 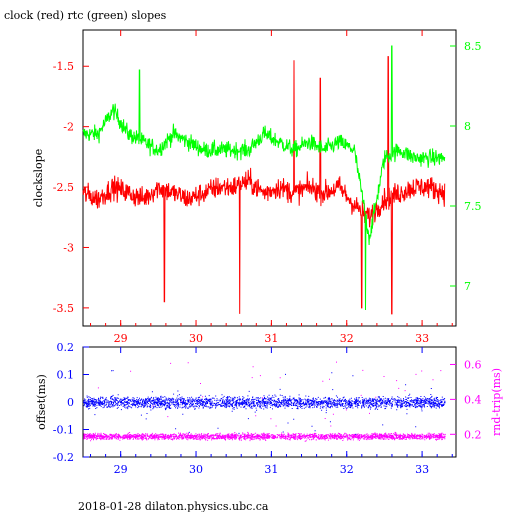 I want to click on top-left-tick-label: -1.5, so click(x=63, y=66).